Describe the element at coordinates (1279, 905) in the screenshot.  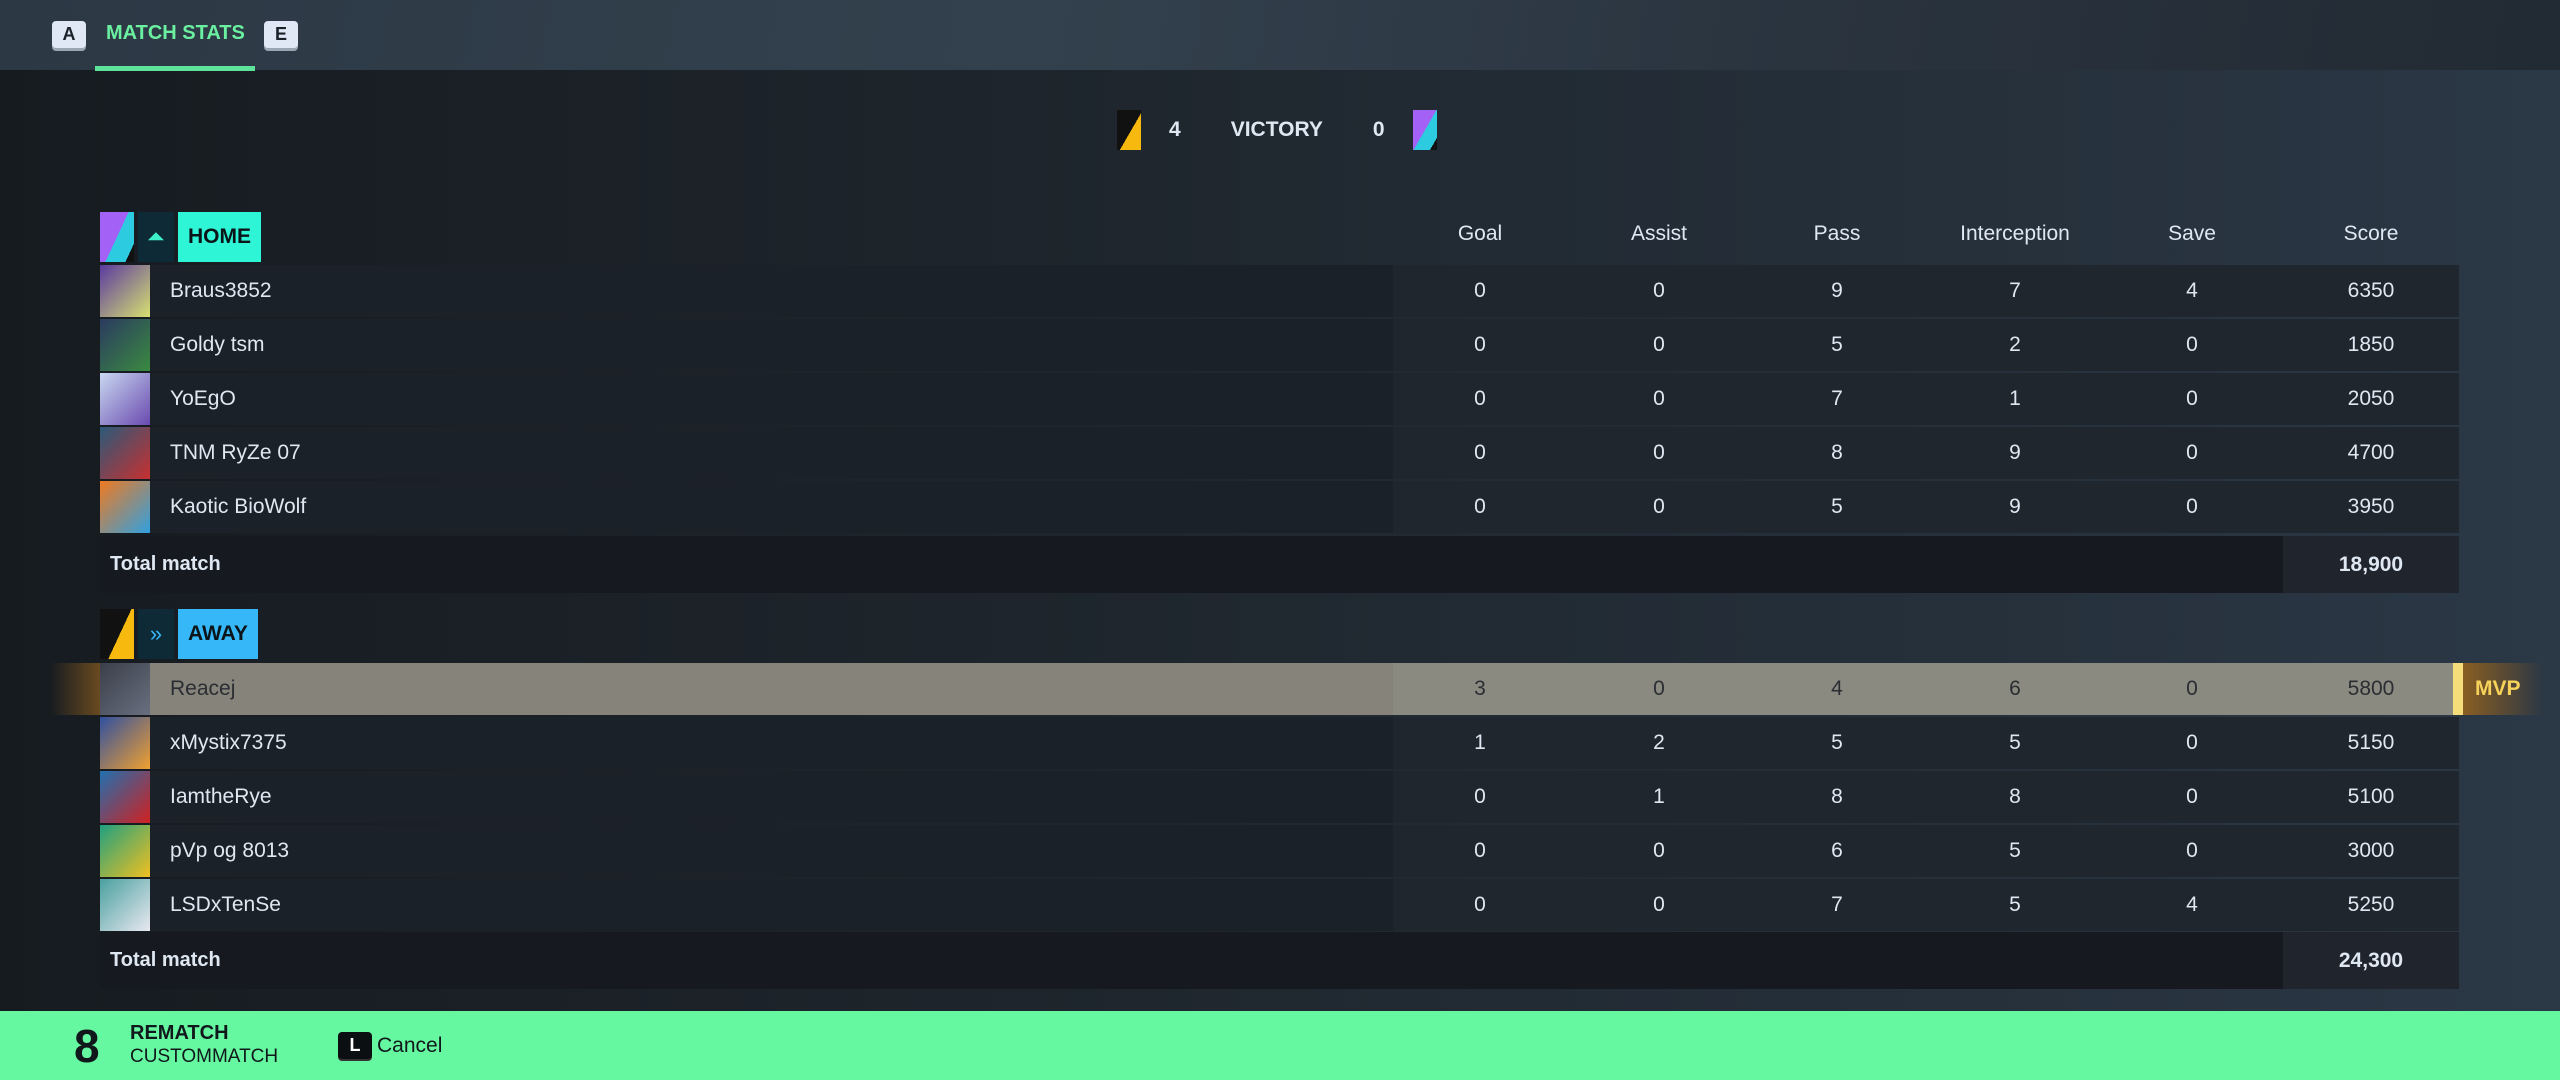
I see `player-row: LSDxTenSe 0 0 7 5 4 5250` at that location.